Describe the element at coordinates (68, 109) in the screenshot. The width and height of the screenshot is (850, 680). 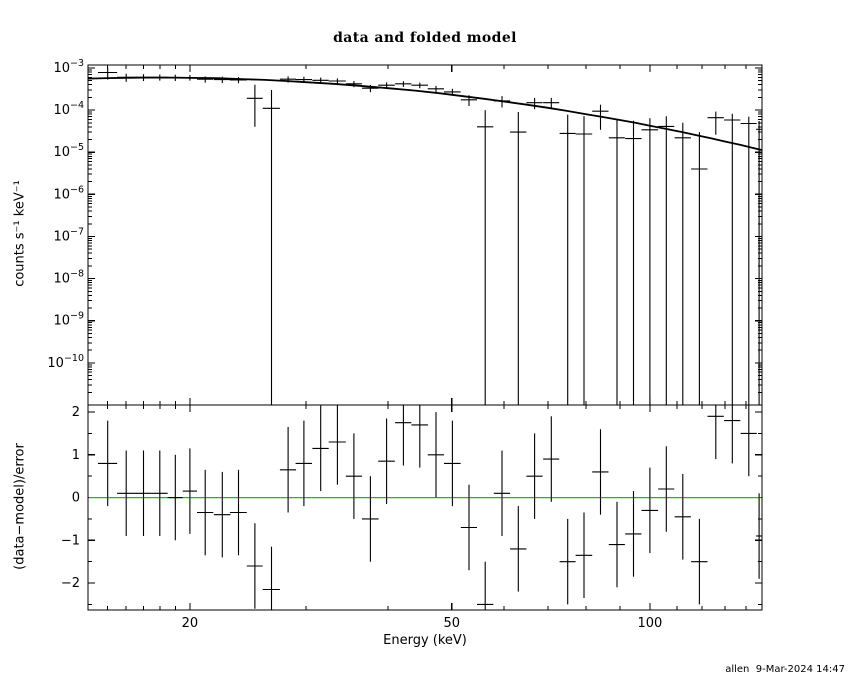
I see `svg-text: 10⁻⁴` at that location.